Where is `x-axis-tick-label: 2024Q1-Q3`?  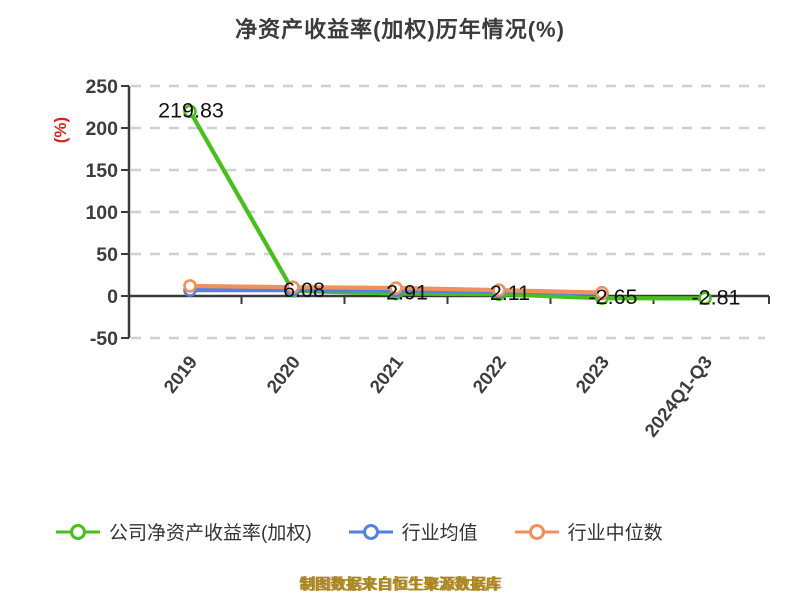
x-axis-tick-label: 2024Q1-Q3 is located at coordinates (678, 396).